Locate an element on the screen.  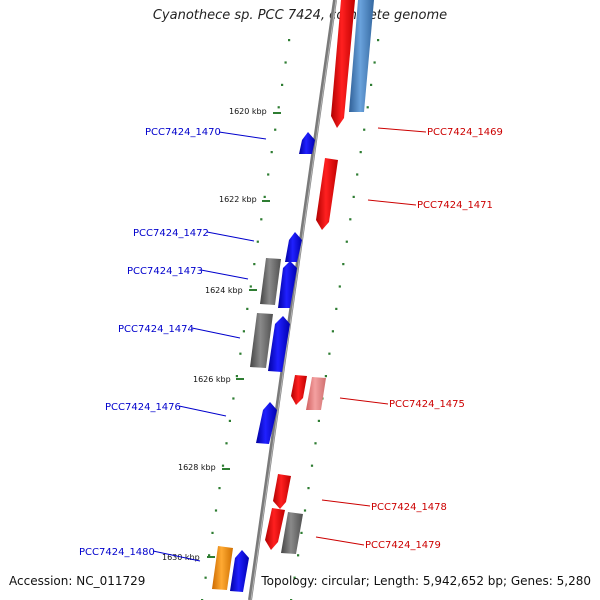
kbp-label-1630: 1630 kbp is located at coordinates (181, 557).